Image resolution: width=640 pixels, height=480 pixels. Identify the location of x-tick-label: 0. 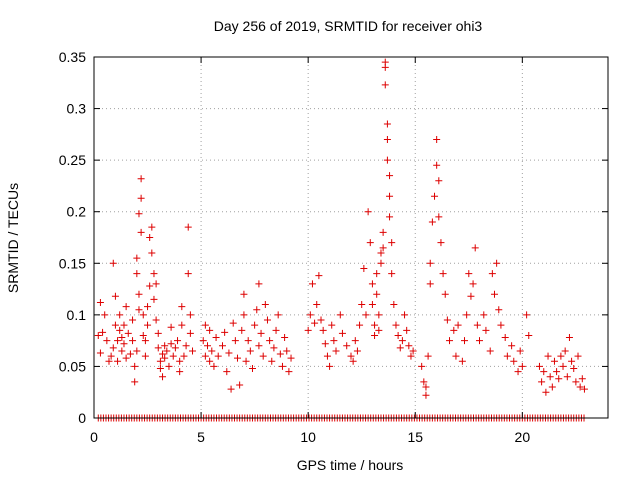
(94, 437).